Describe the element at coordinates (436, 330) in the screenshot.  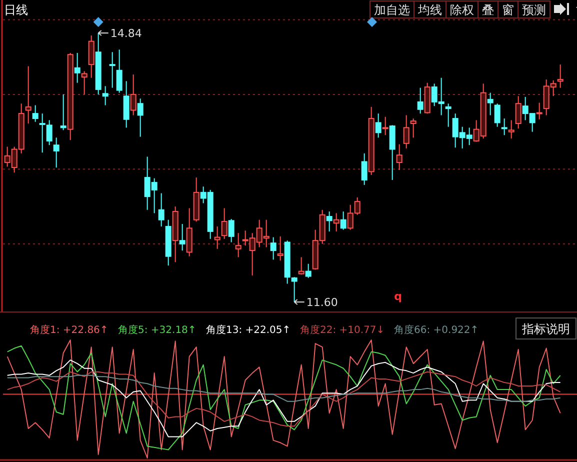
I see `text: 角度66: +0.922↑` at that location.